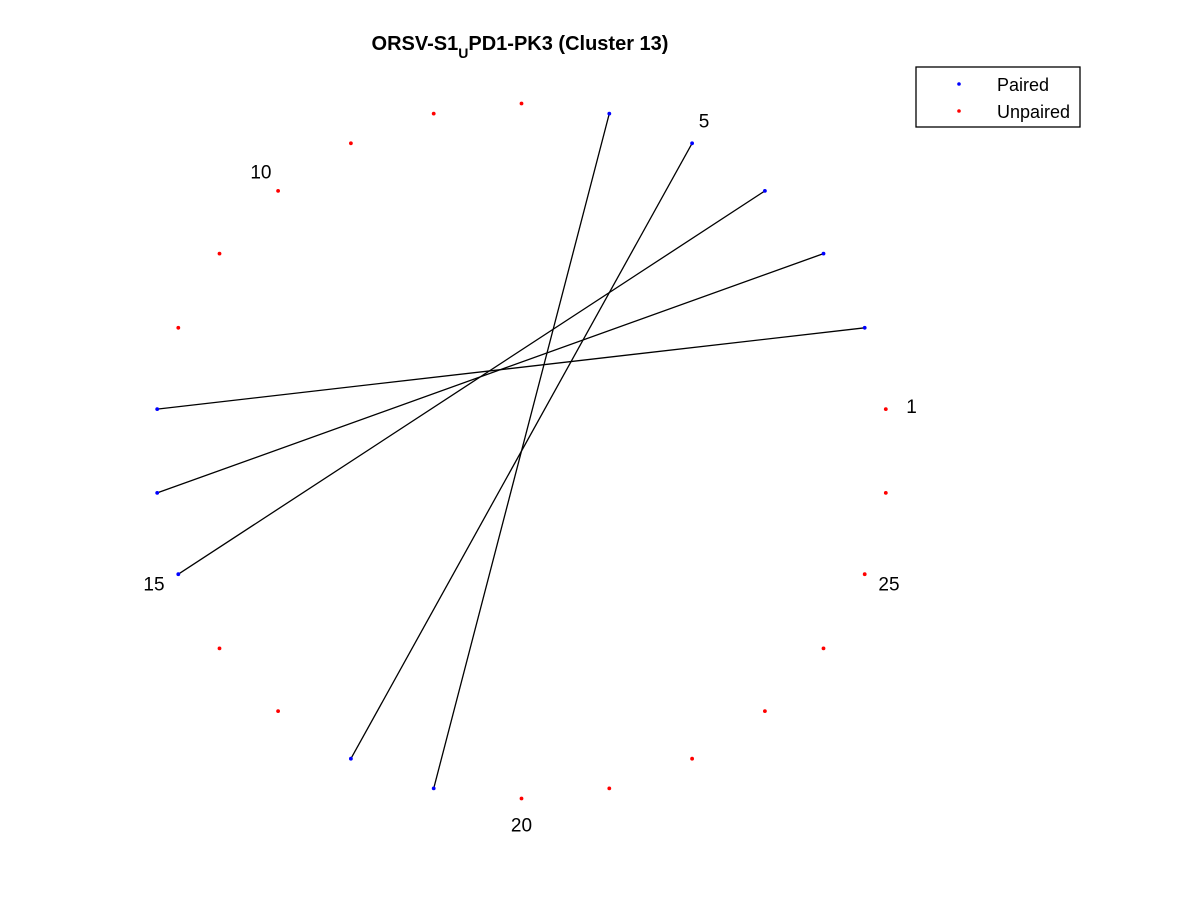  I want to click on chart-title: ORSV-S1UPD1-PK3 (Cluster 13), so click(520, 47).